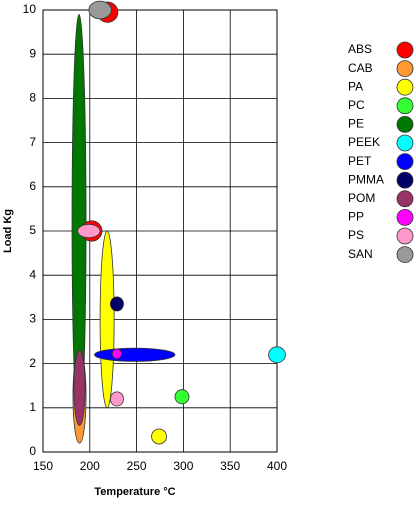 The width and height of the screenshot is (416, 505). I want to click on legend-label: PC, so click(356, 105).